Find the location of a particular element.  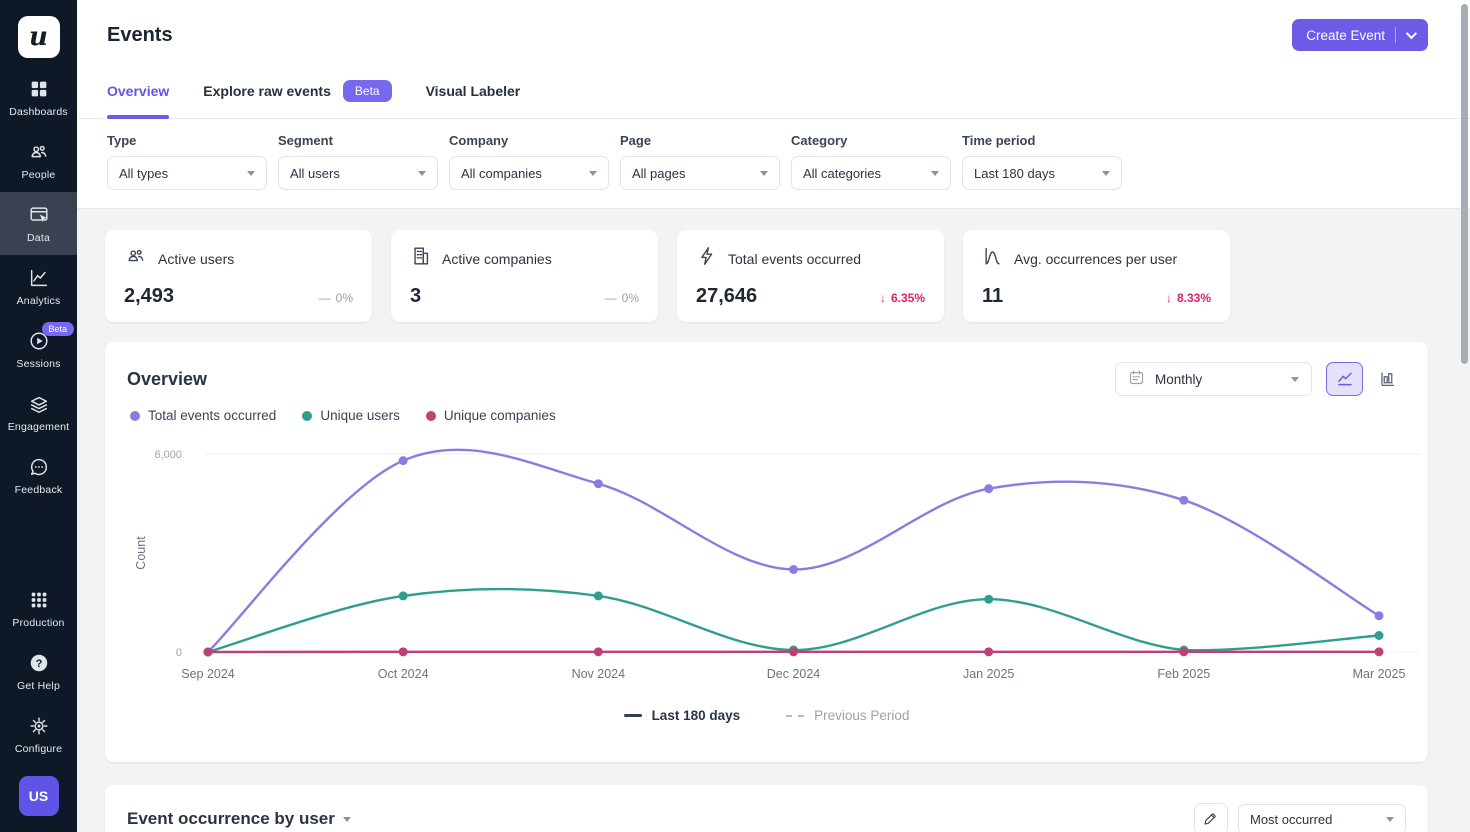

tab-visual-labeler: Visual Labeler is located at coordinates (473, 94).